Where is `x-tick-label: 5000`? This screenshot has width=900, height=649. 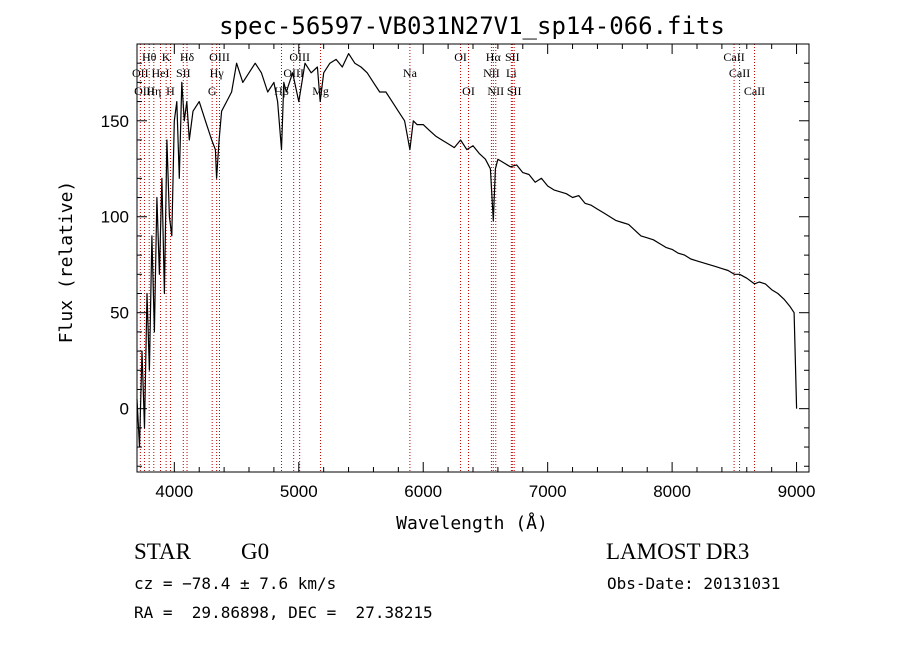
x-tick-label: 5000 is located at coordinates (299, 491).